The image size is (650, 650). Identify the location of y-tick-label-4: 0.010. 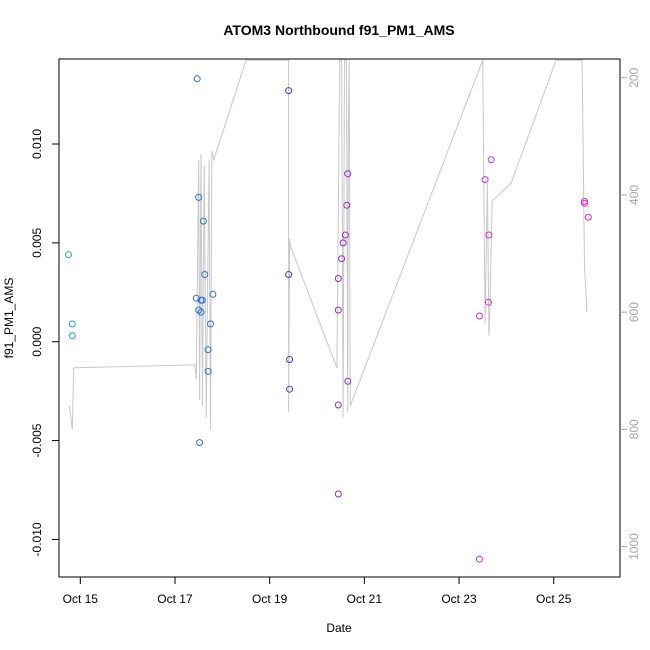
(37, 144).